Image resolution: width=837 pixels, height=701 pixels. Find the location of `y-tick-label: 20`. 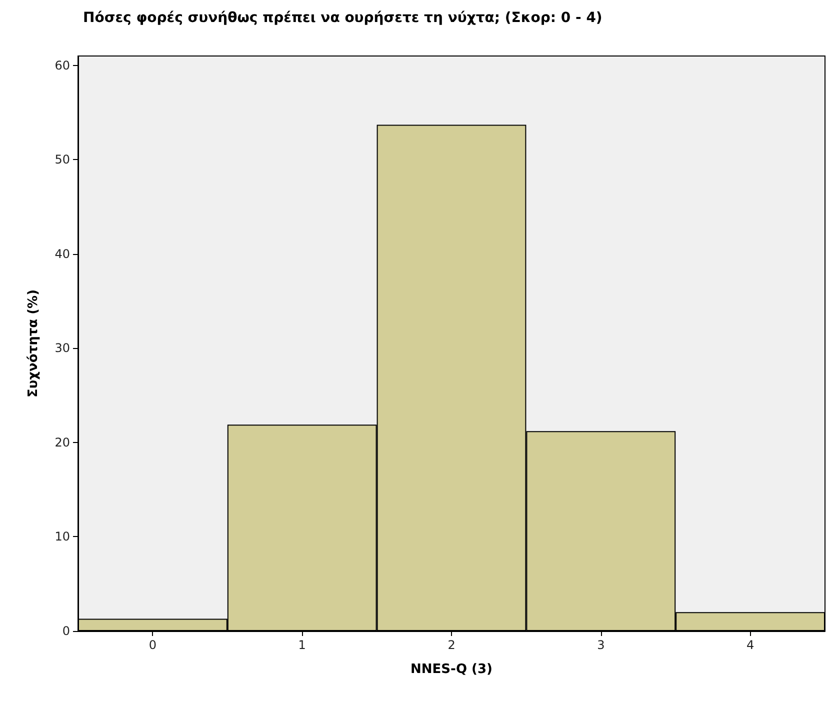

y-tick-label: 20 is located at coordinates (62, 442).